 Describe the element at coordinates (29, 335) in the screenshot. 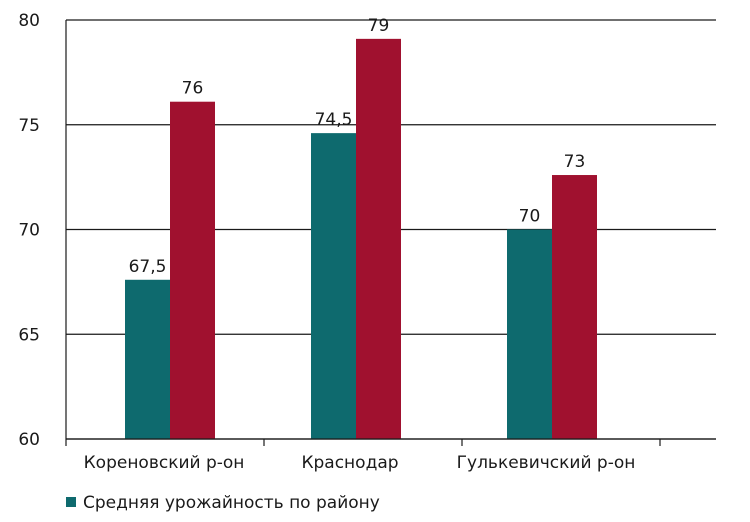

I see `y-tick-label: 65` at that location.